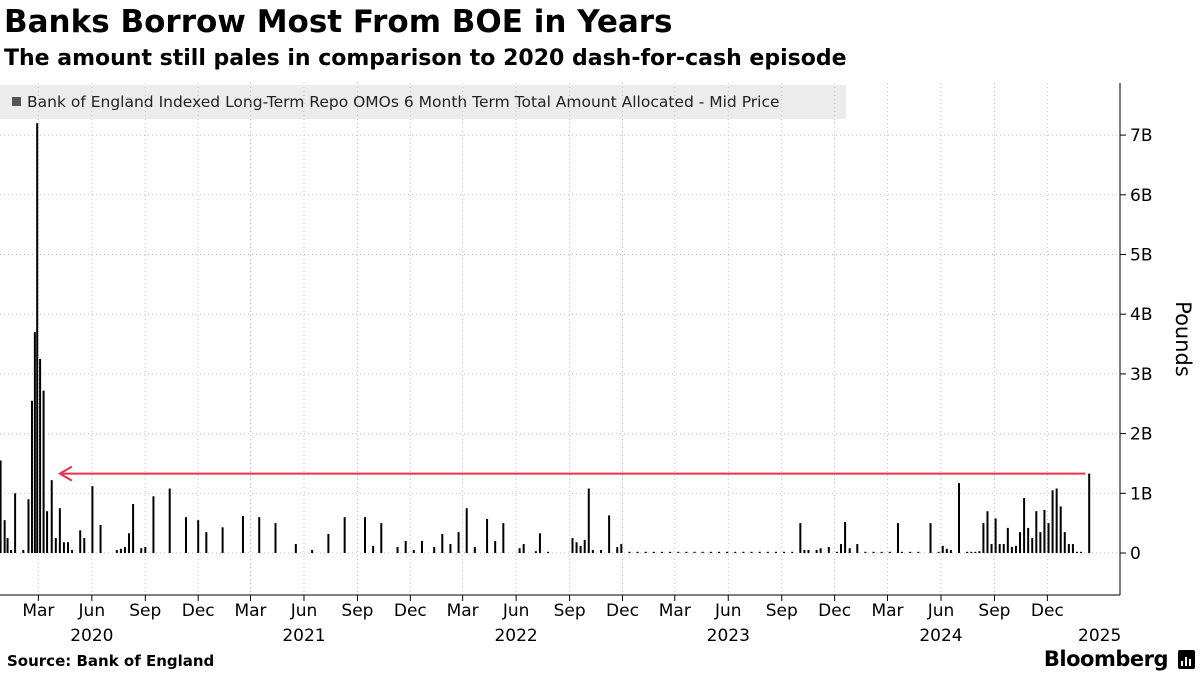  What do you see at coordinates (1141, 494) in the screenshot?
I see `y-tick-label: 1B` at bounding box center [1141, 494].